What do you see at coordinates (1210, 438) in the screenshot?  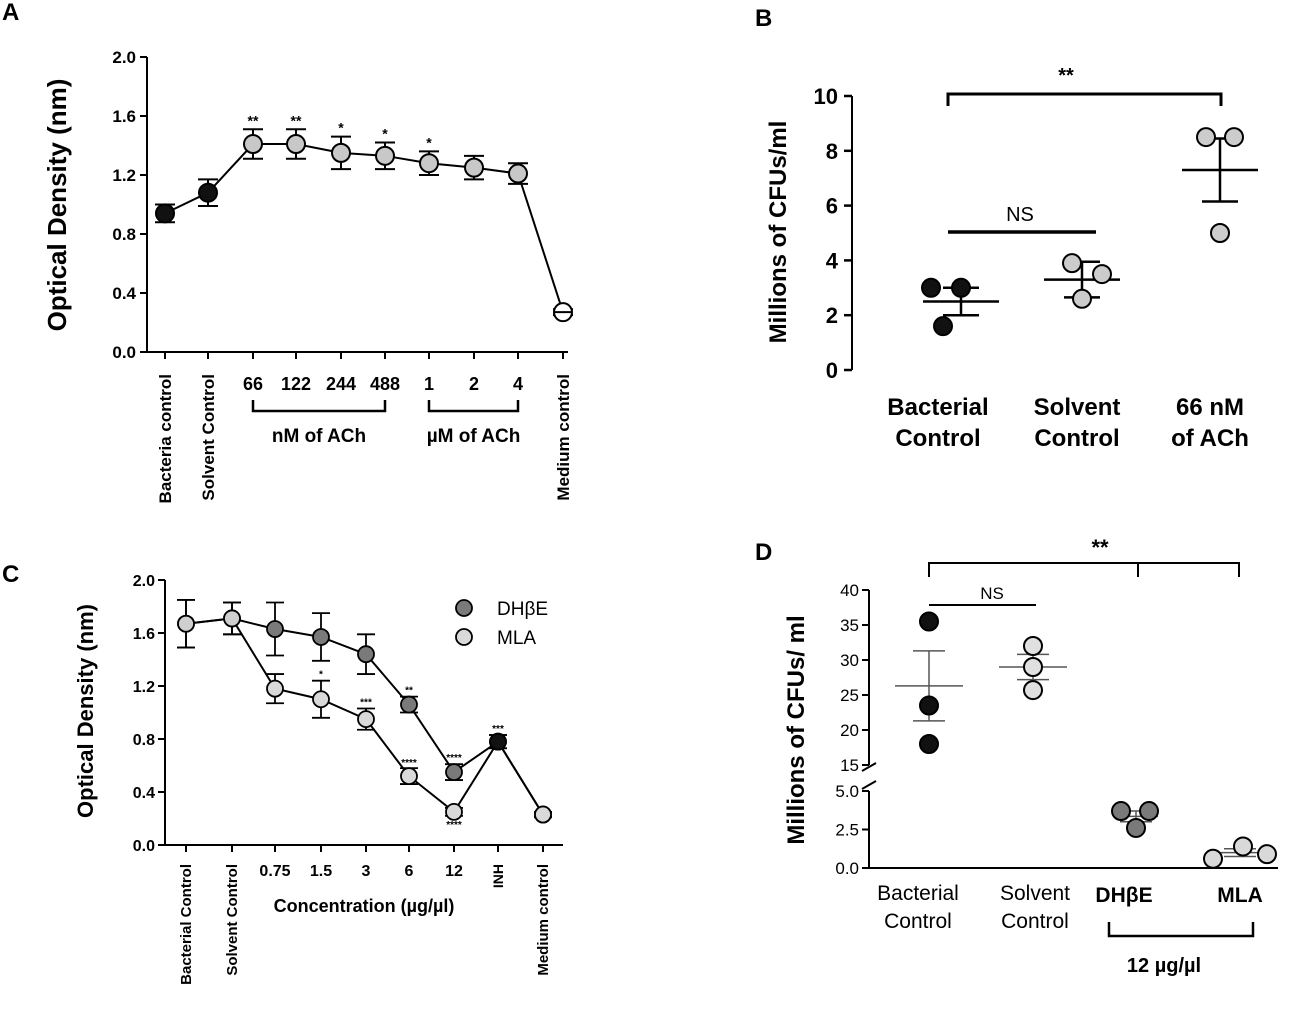 I see `chart-b-xtick-line: of ACh` at bounding box center [1210, 438].